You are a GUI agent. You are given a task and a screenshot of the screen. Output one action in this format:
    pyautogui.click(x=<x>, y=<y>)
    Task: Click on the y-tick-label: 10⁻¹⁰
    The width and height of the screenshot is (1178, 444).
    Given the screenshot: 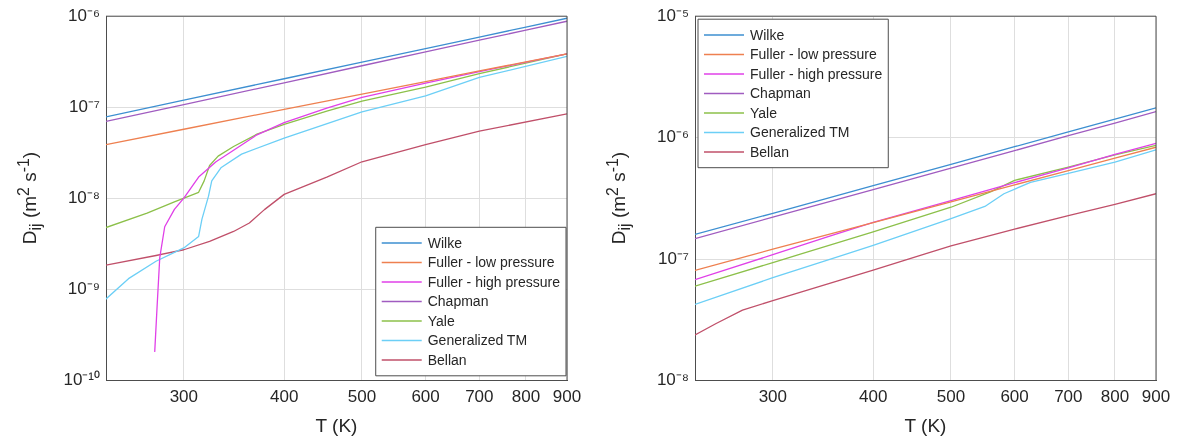 What is the action you would take?
    pyautogui.click(x=81, y=380)
    